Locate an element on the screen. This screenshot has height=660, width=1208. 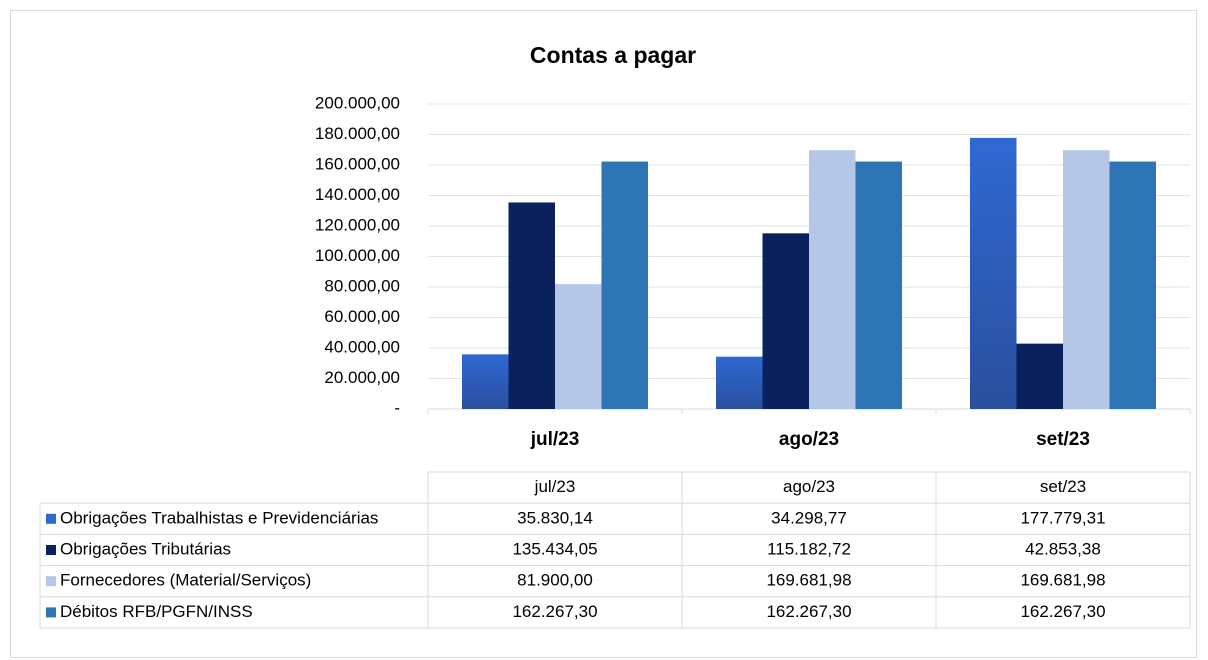
table-value: 35.830,14 is located at coordinates (555, 517).